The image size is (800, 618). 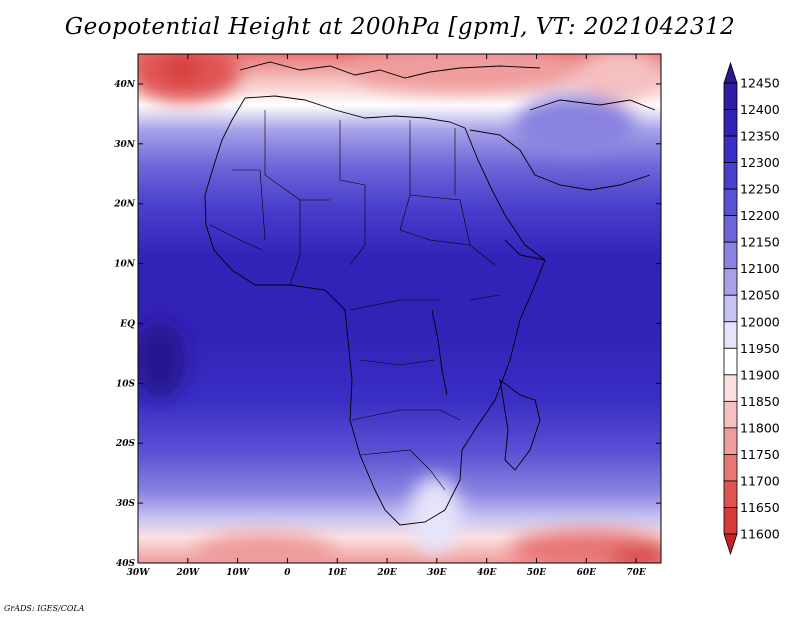 I want to click on grads-credit: GrADS: IGES/COLA, so click(x=44, y=608).